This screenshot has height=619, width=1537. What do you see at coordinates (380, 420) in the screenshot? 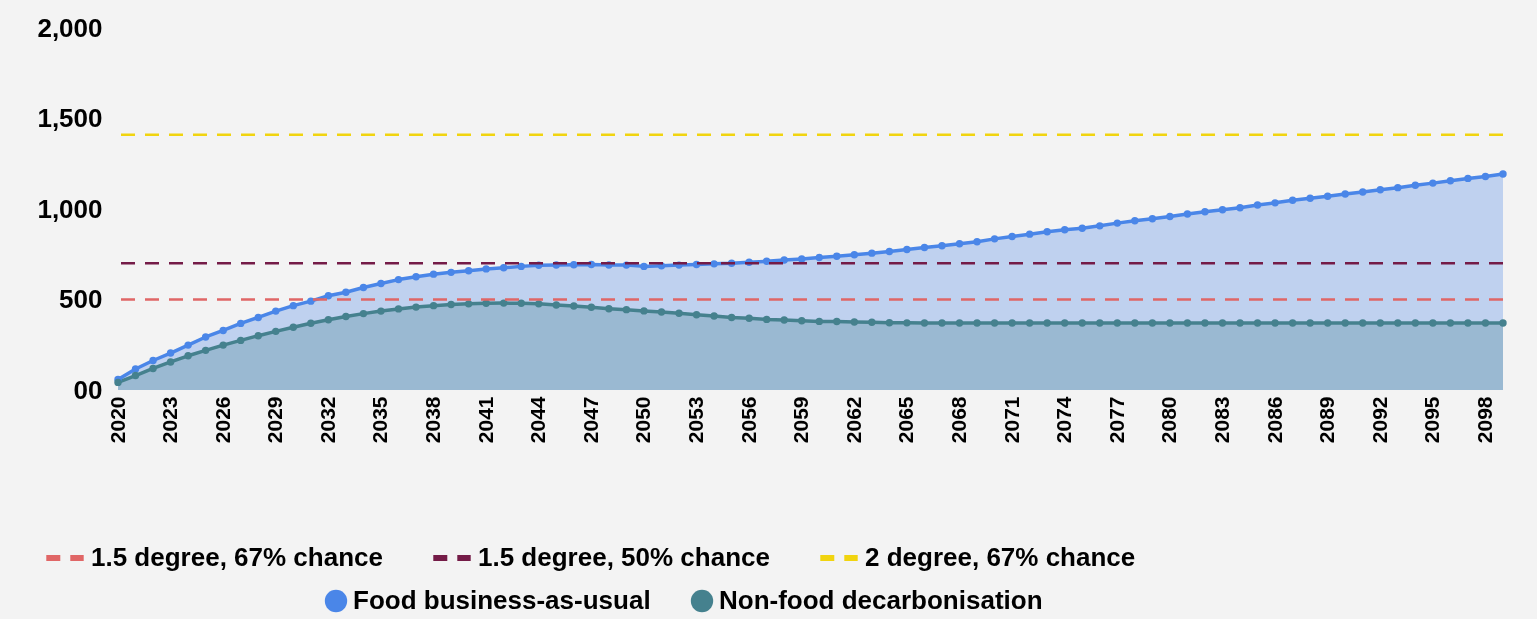
I see `x-tick-label: 2035` at bounding box center [380, 420].